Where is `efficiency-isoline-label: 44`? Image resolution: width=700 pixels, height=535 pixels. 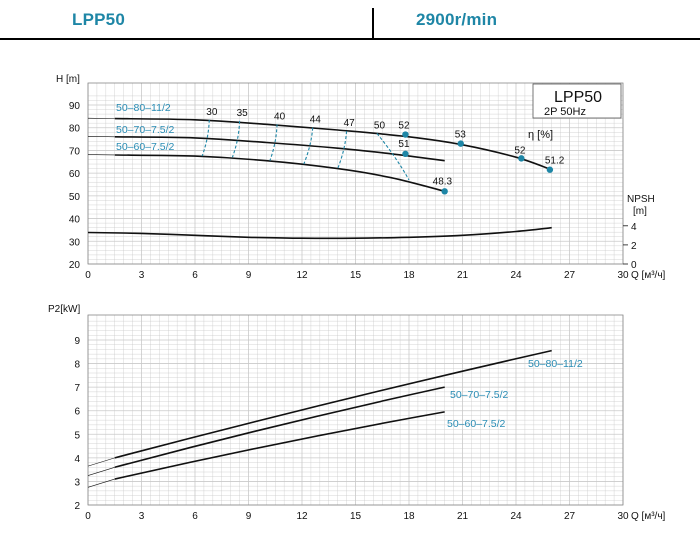 efficiency-isoline-label: 44 is located at coordinates (316, 120).